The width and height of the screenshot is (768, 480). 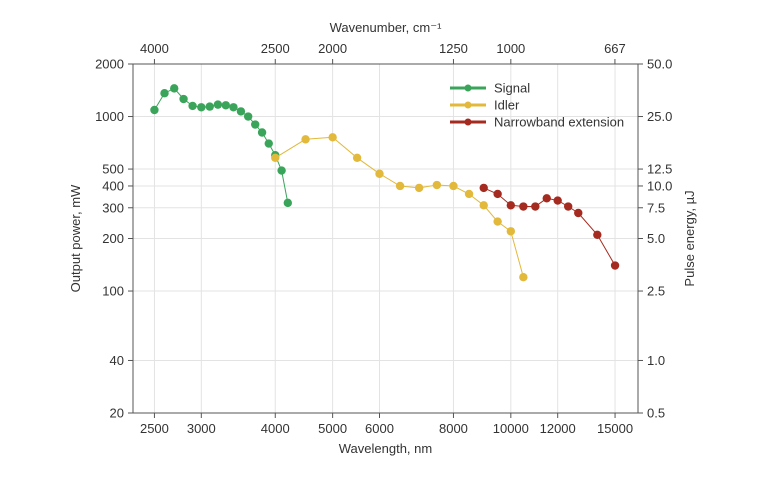 What do you see at coordinates (385, 448) in the screenshot?
I see `x-axis-title: Wavelength, nm` at bounding box center [385, 448].